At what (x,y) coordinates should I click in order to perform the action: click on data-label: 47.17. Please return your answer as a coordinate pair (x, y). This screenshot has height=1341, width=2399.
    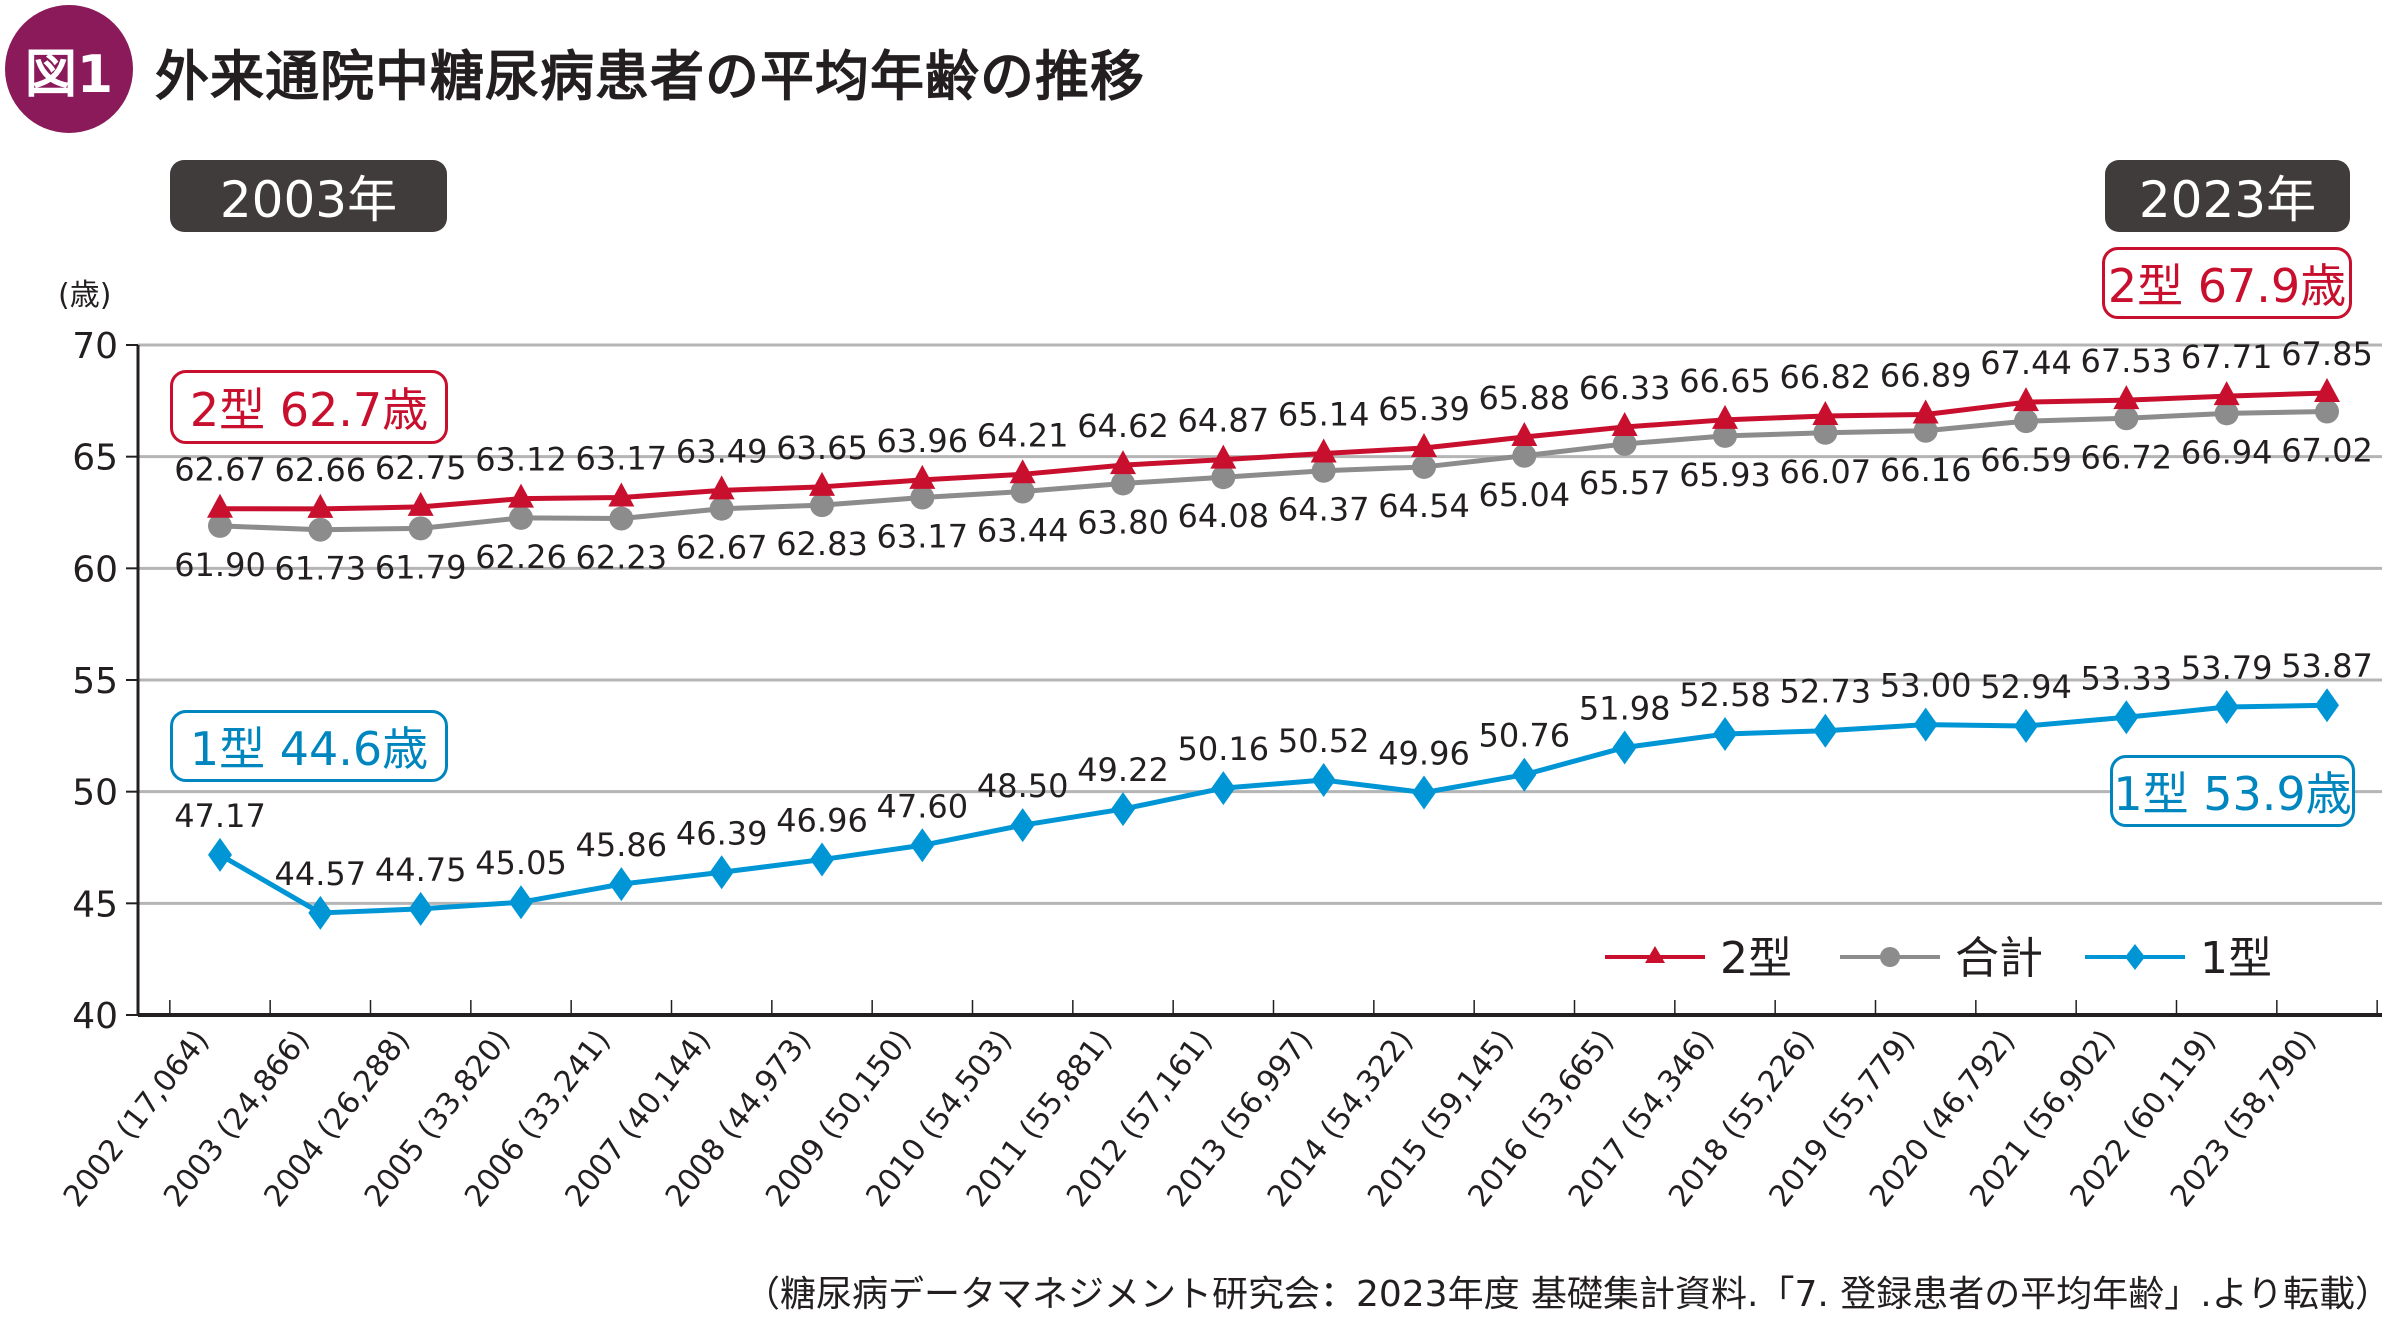
    Looking at the image, I should click on (220, 816).